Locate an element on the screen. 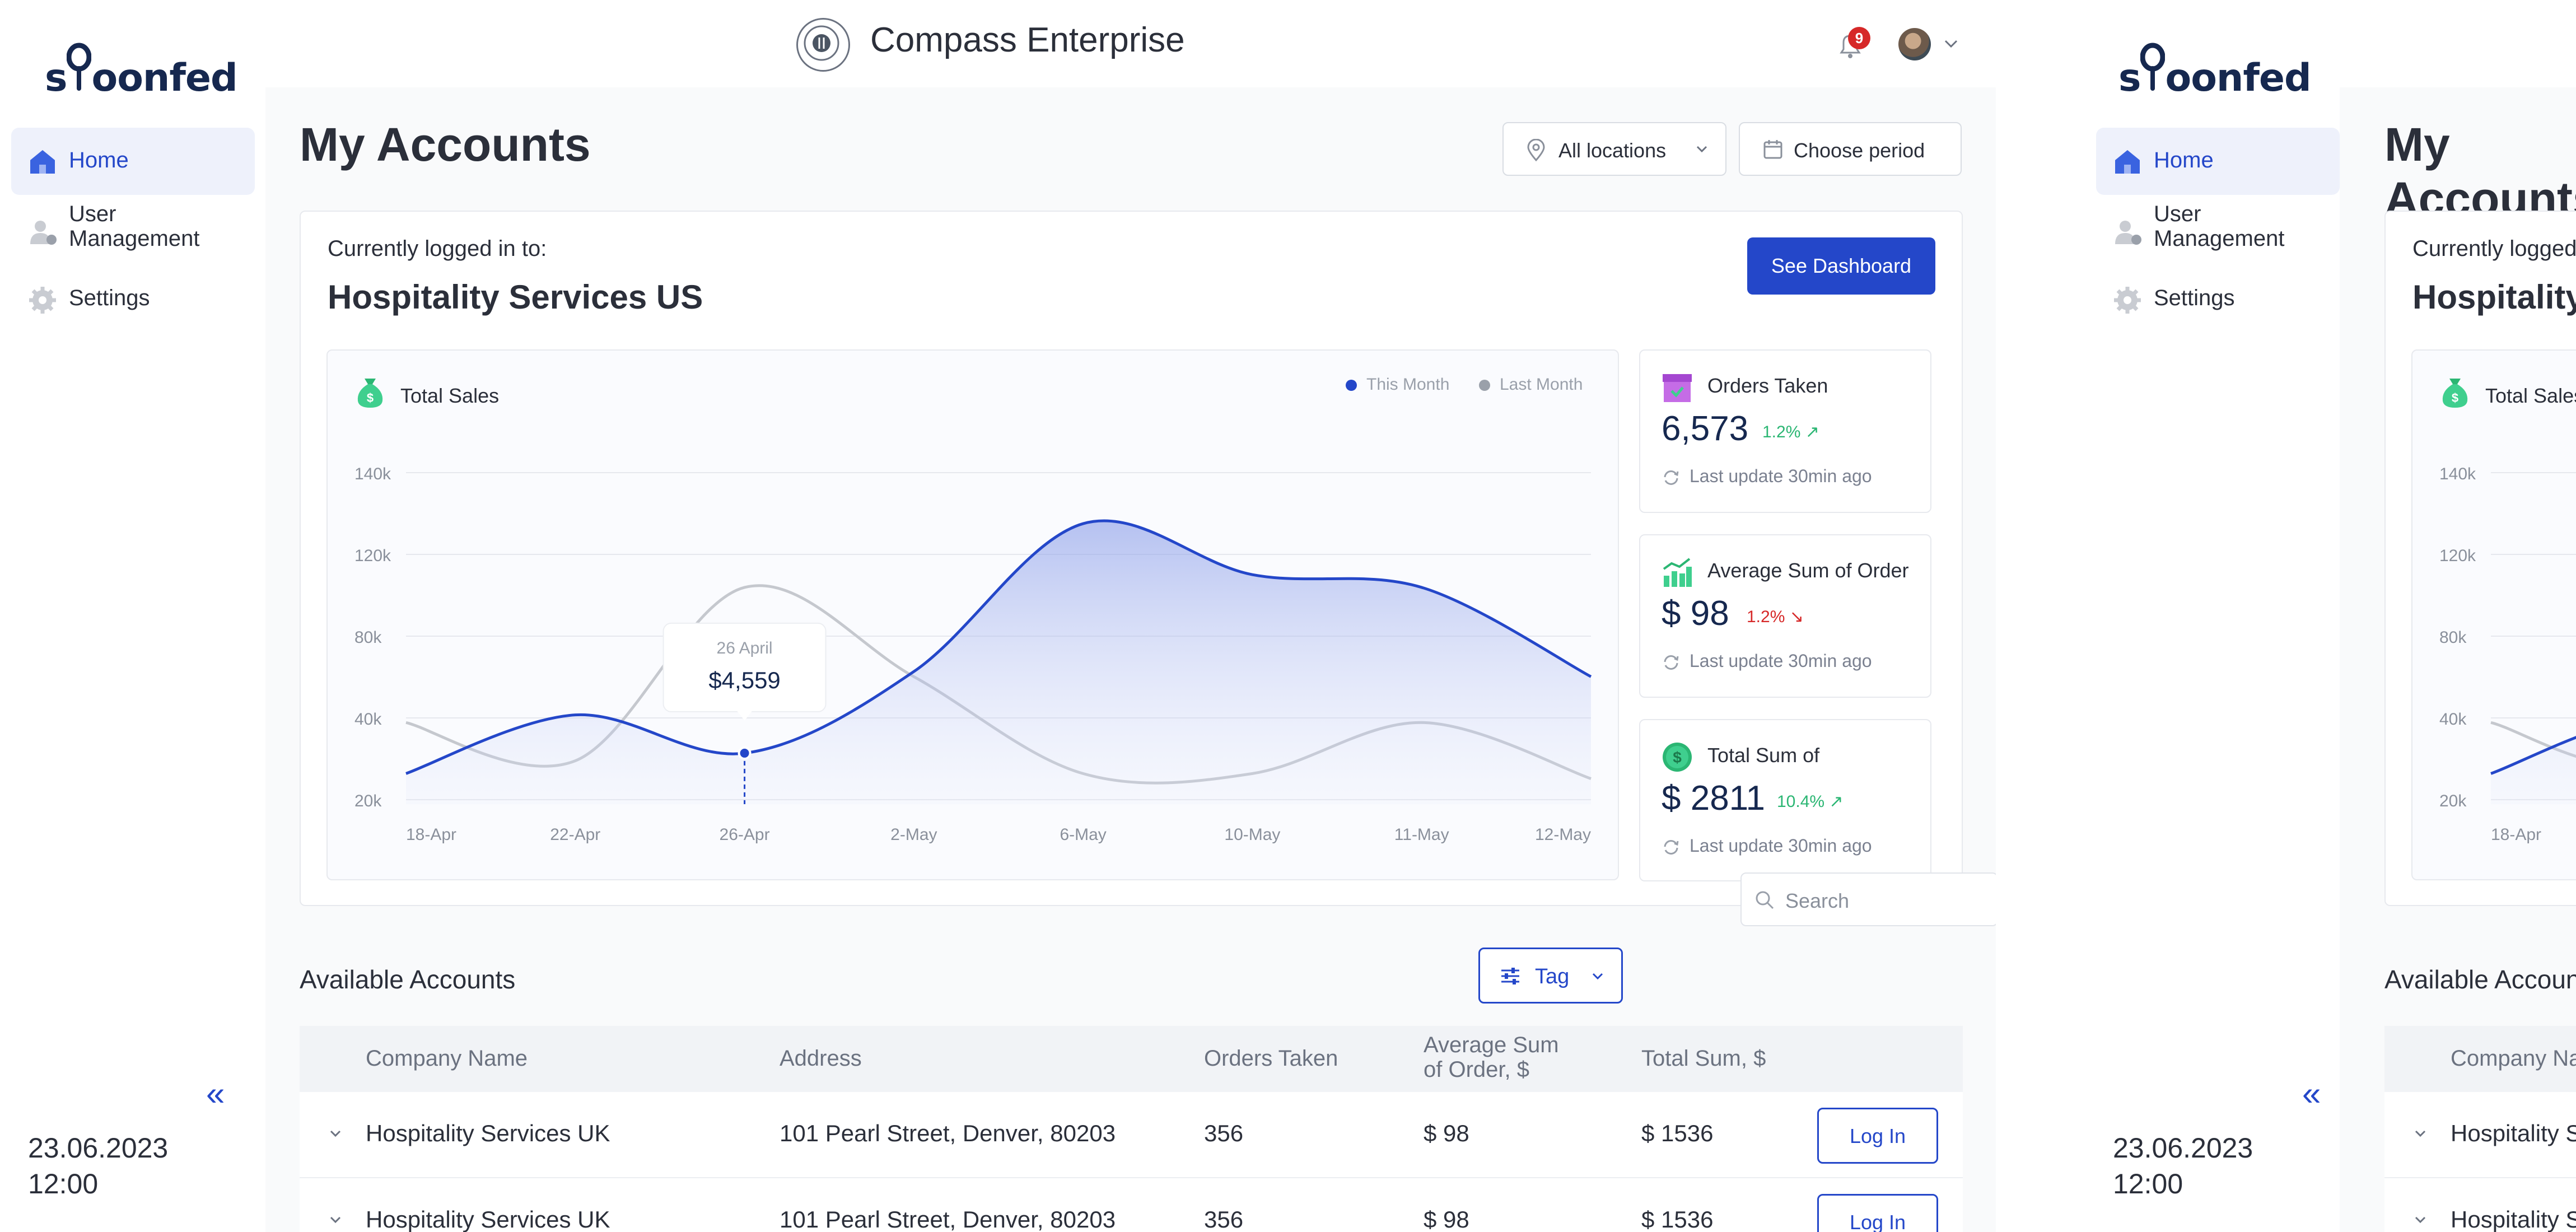 Image resolution: width=2576 pixels, height=1232 pixels. stat-delta: 1.2% ↗ is located at coordinates (1791, 432).